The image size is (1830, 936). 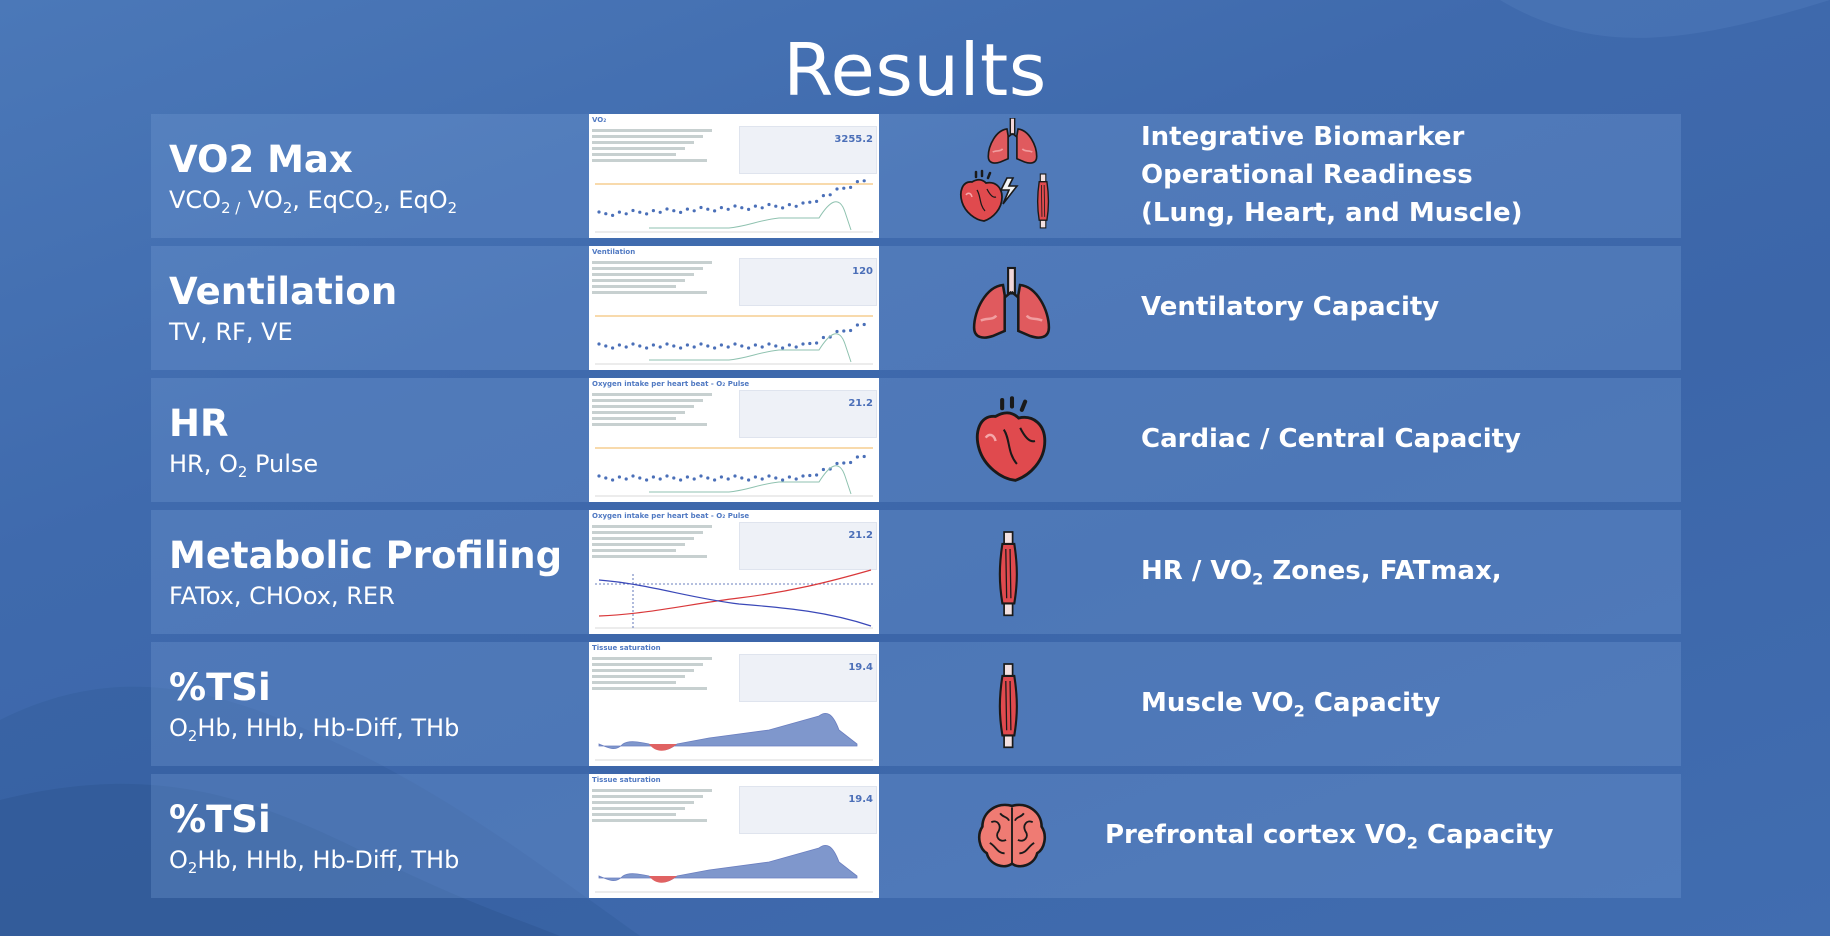 I want to click on thumbnail-title: VO₂, so click(x=599, y=120).